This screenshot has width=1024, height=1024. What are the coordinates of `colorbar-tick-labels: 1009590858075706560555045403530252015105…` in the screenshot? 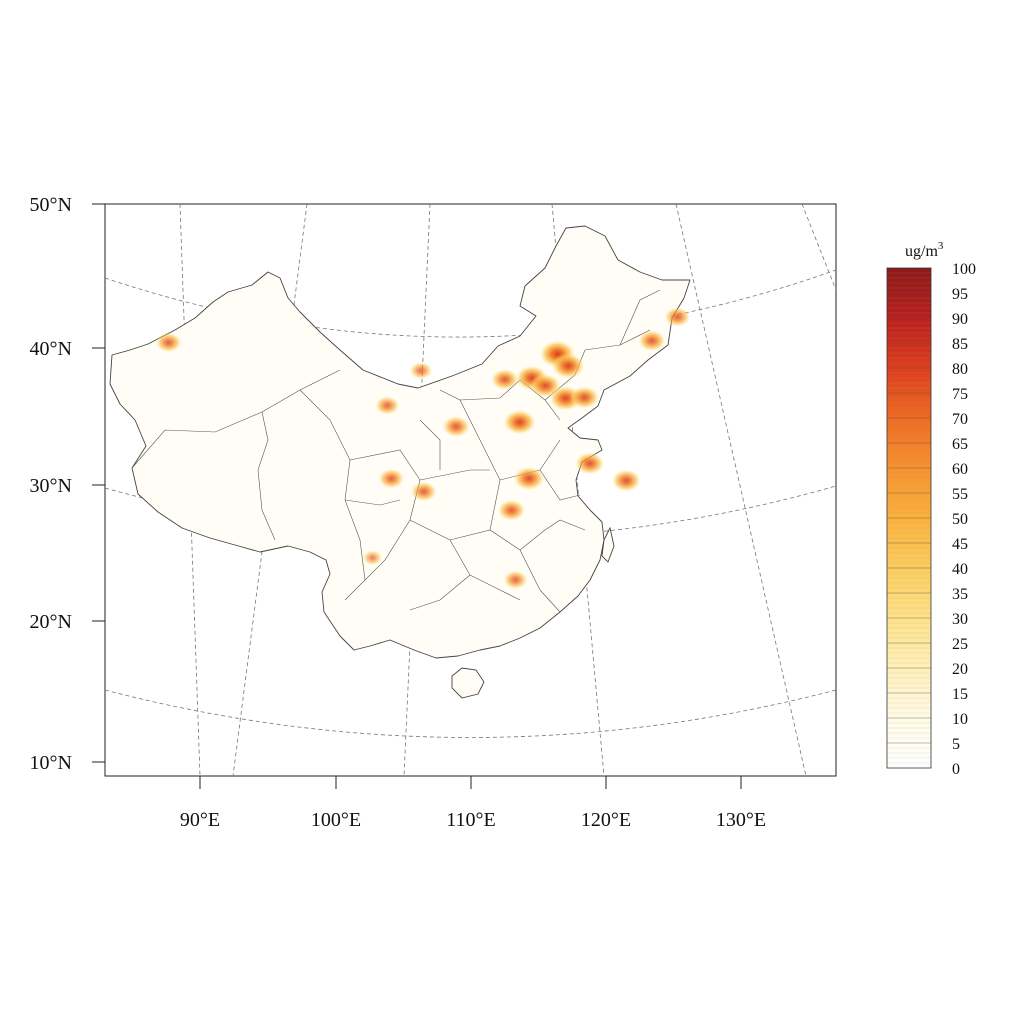 It's located at (964, 519).